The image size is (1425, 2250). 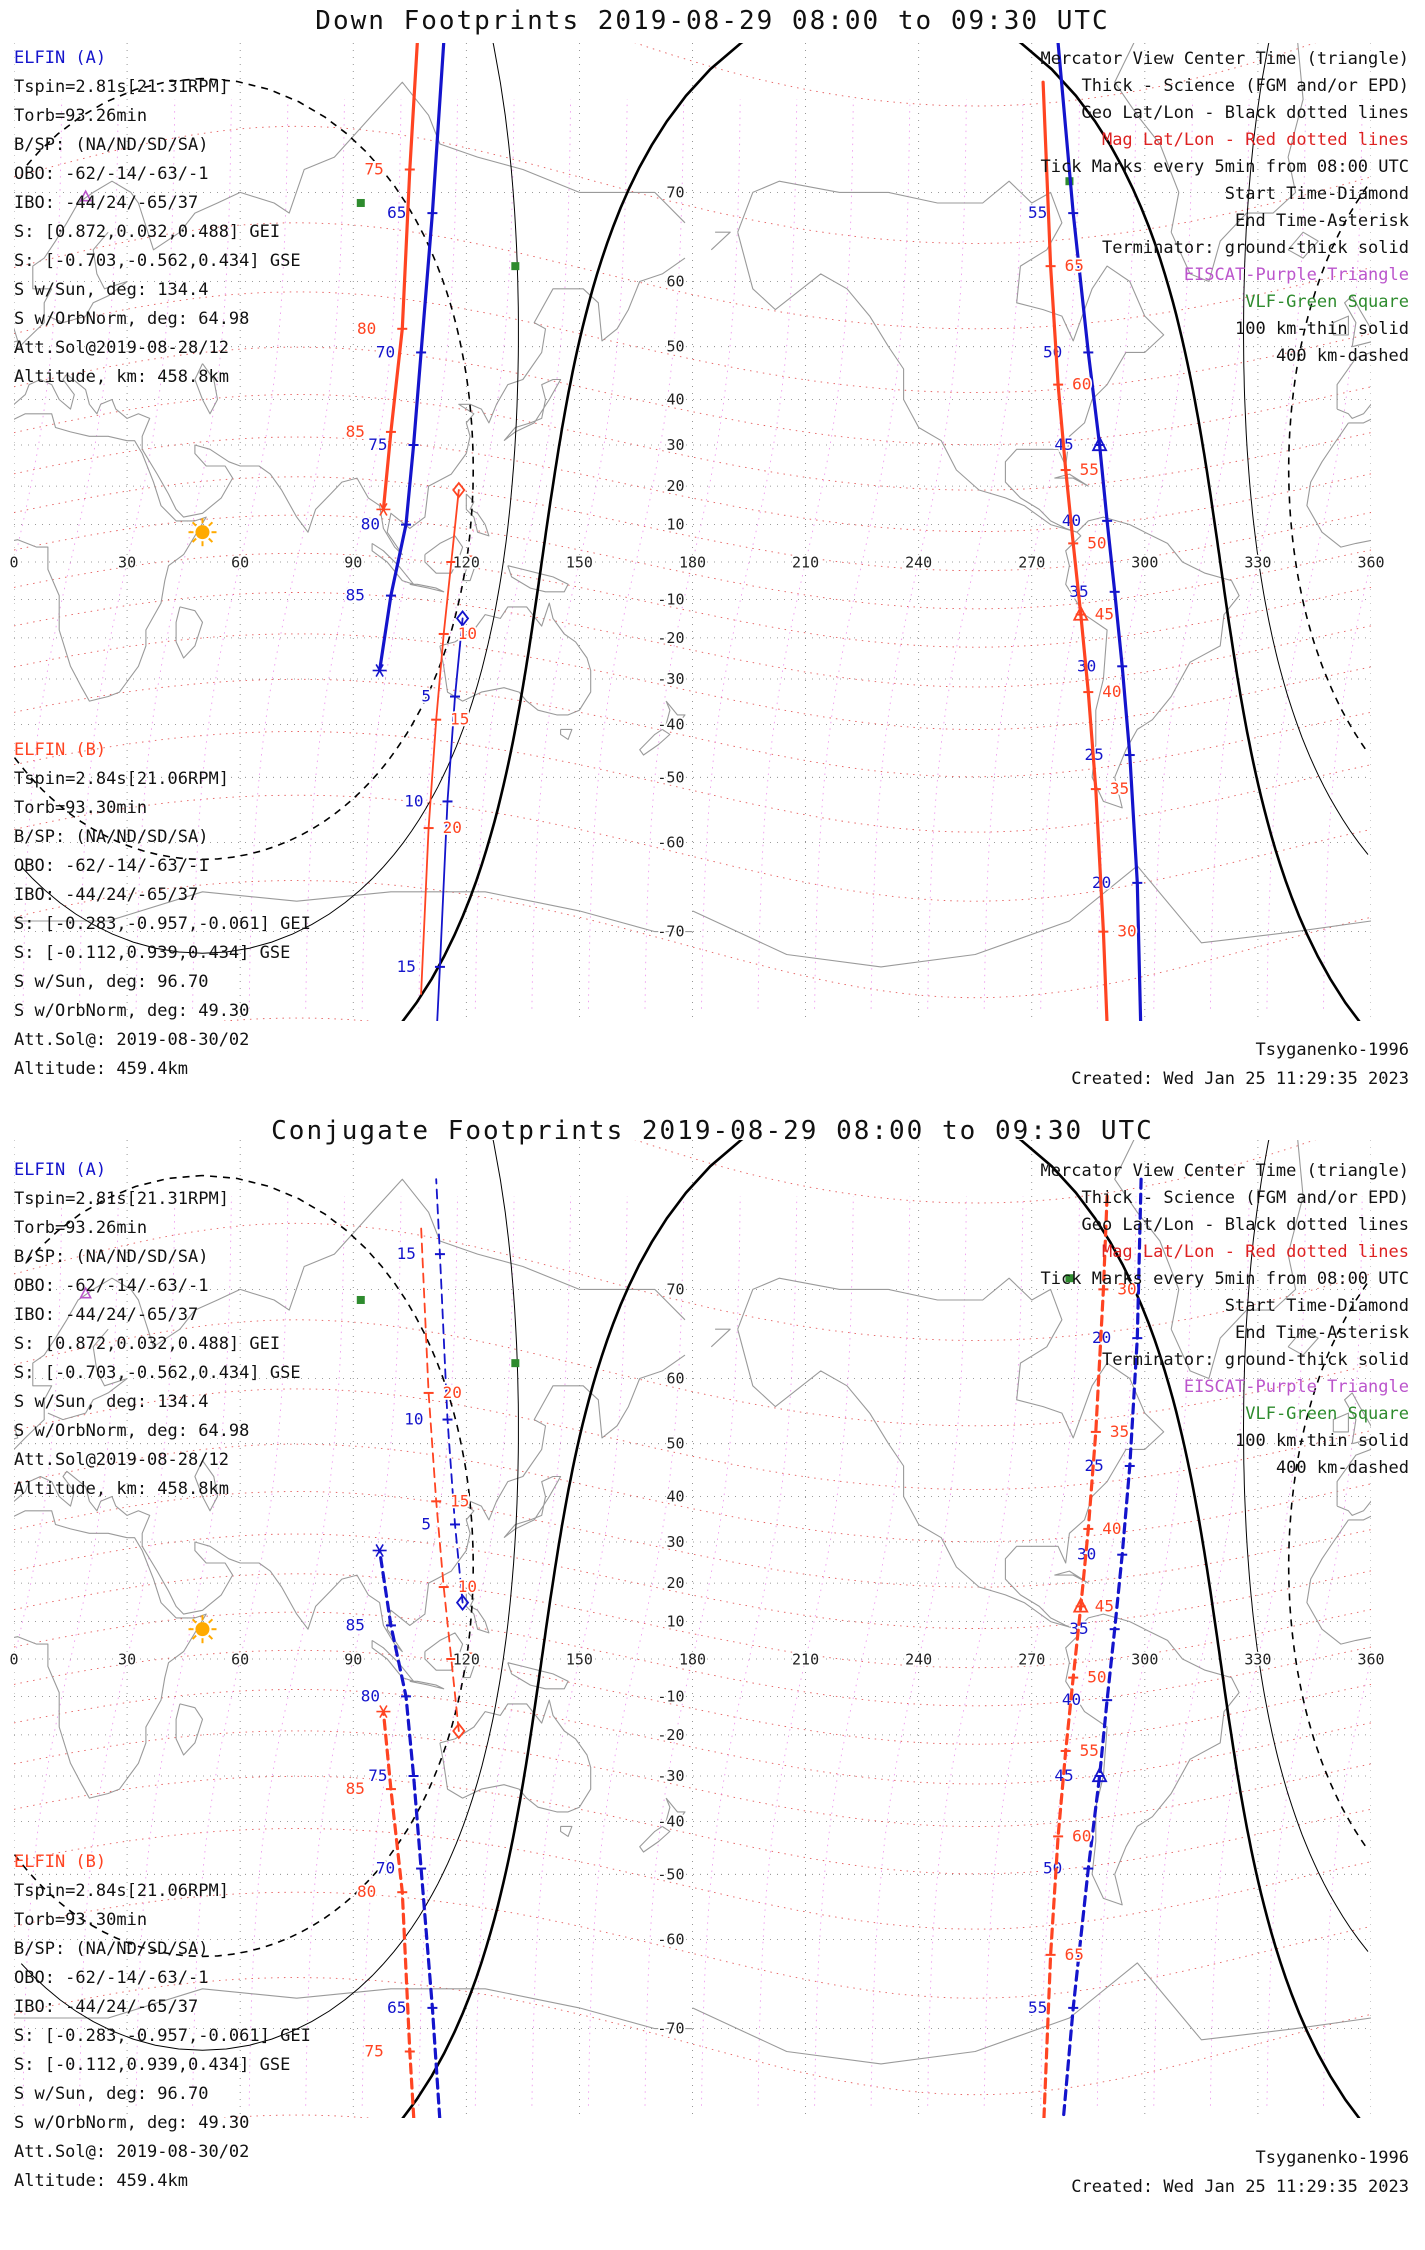 What do you see at coordinates (675, 1378) in the screenshot?
I see `lat-tick-label: 60` at bounding box center [675, 1378].